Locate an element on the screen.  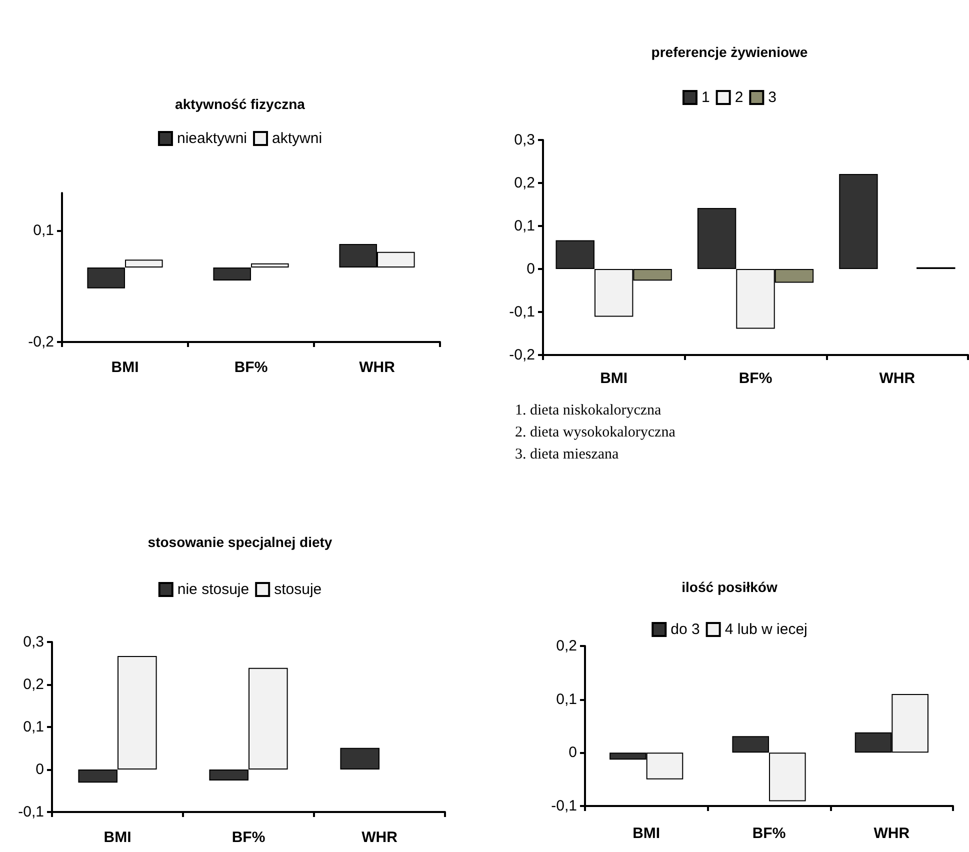
legend-label: aktywni is located at coordinates (297, 138).